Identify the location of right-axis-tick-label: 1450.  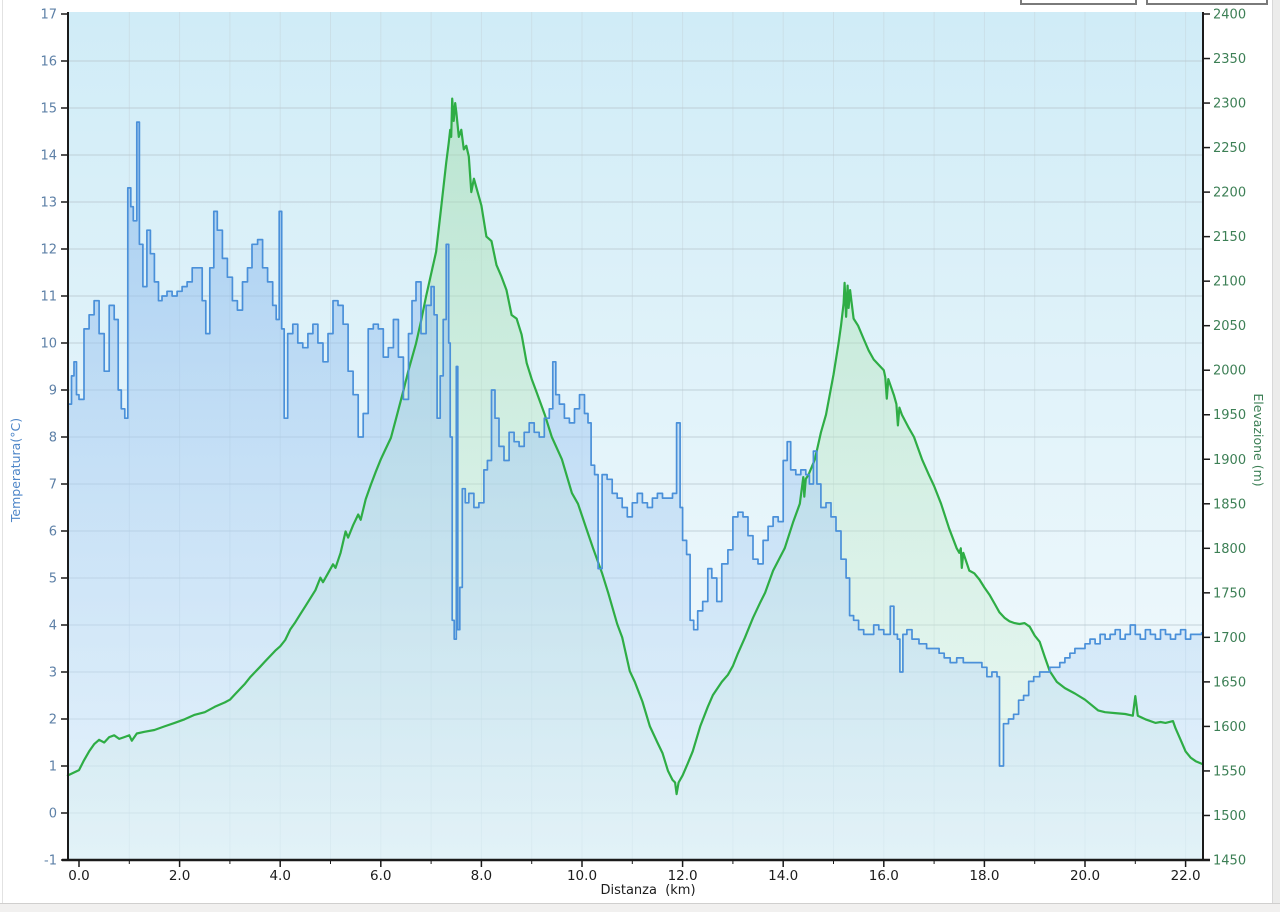
(1229, 861).